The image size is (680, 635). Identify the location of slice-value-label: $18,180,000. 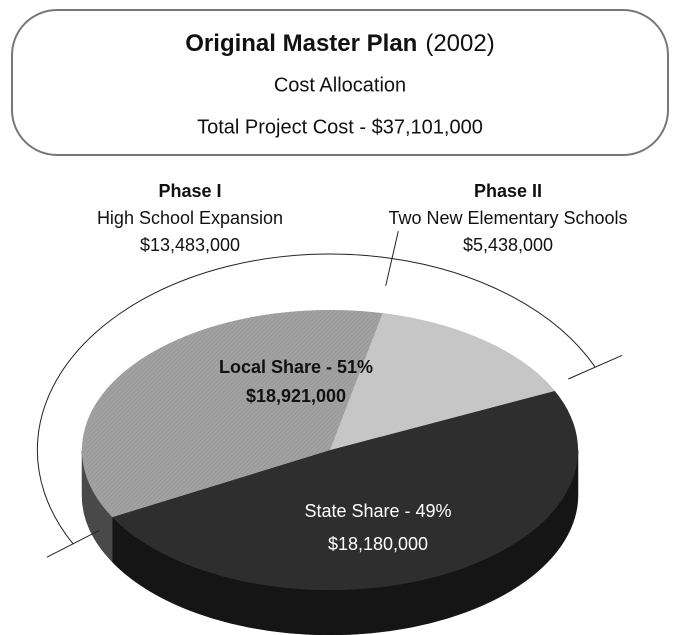
(378, 544).